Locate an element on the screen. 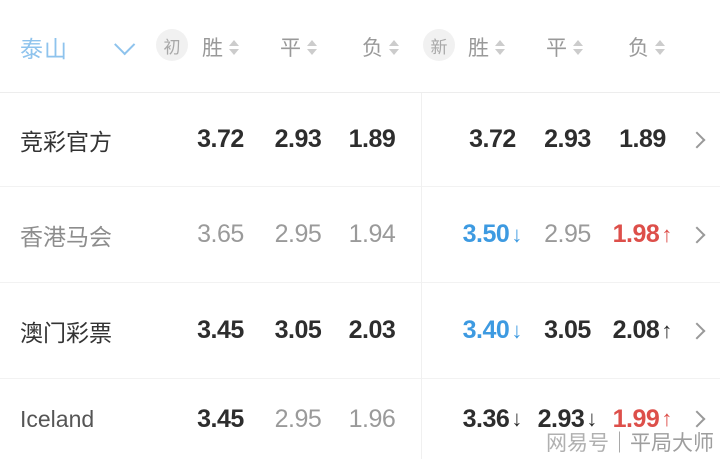  odds-value: 1.98 is located at coordinates (636, 234).